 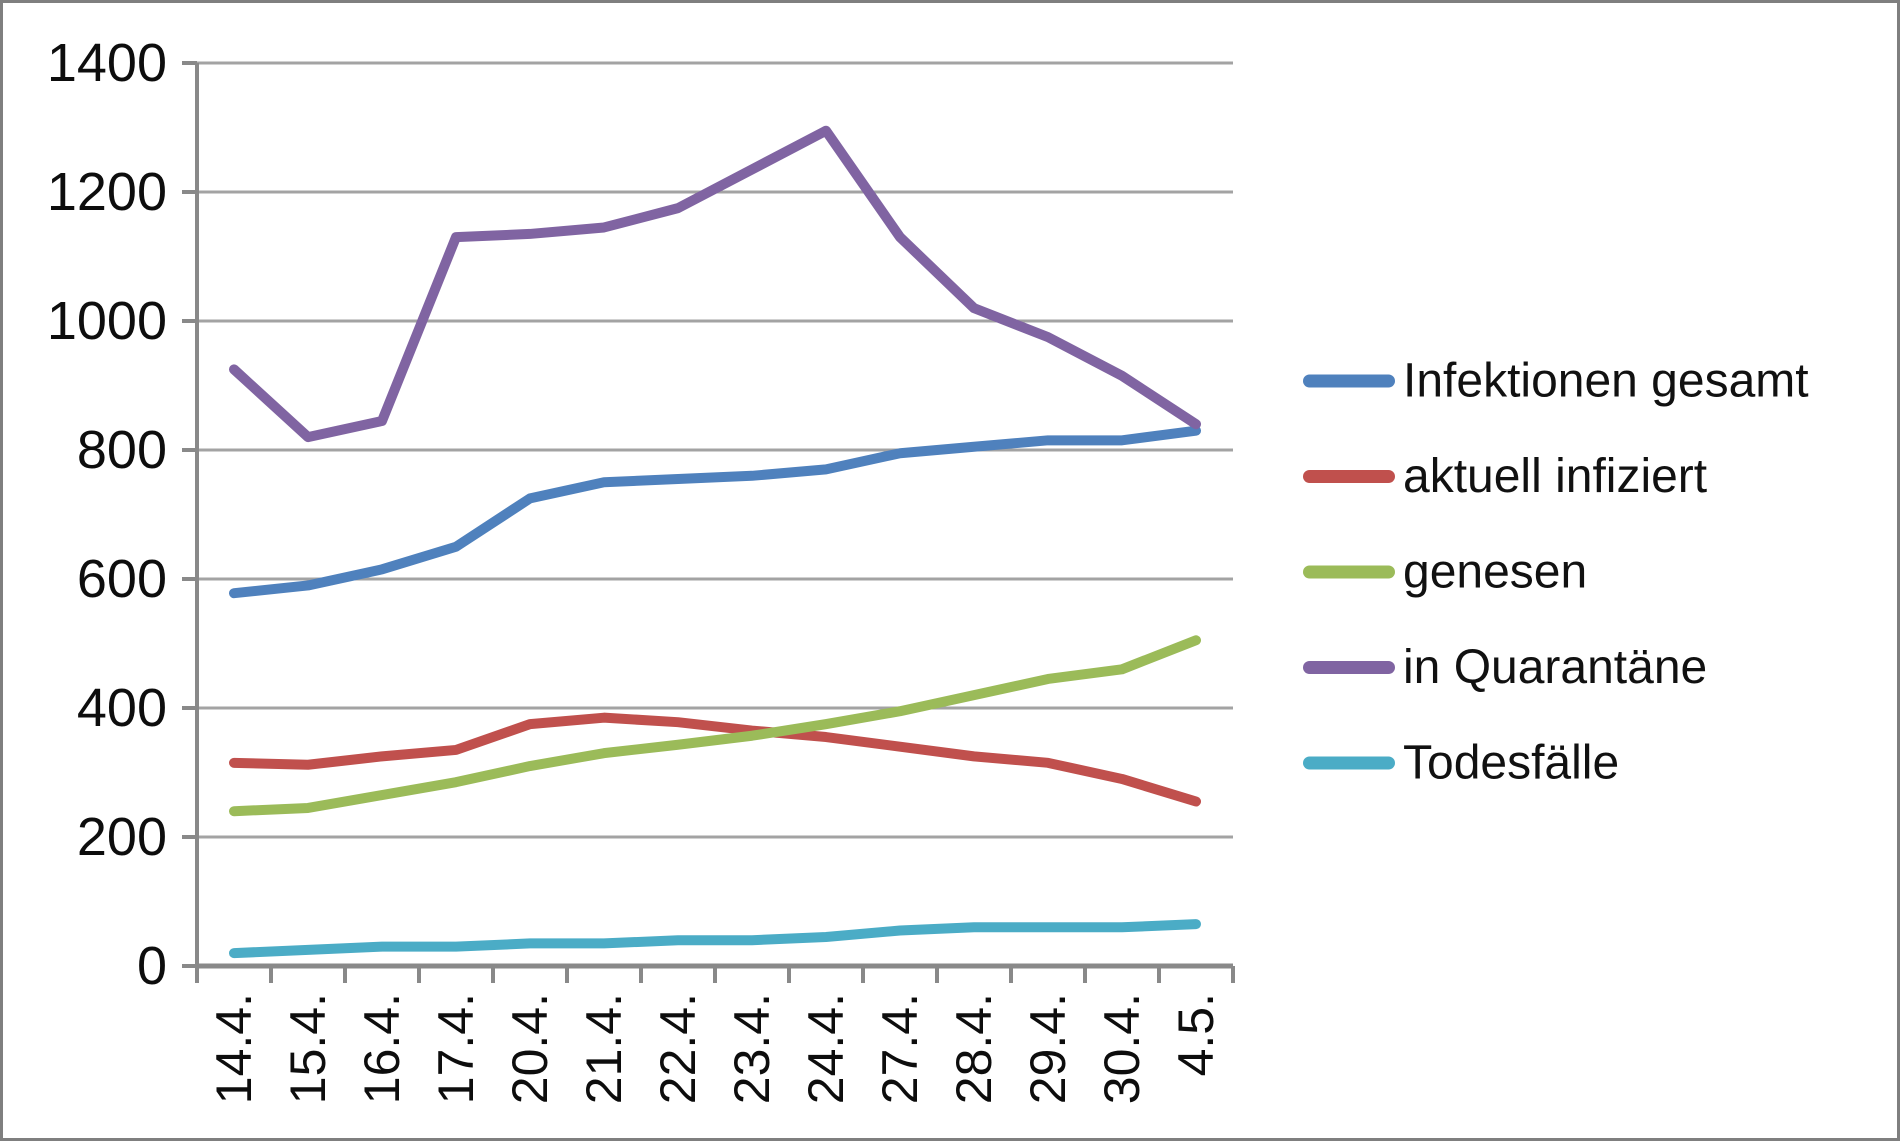 What do you see at coordinates (107, 514) in the screenshot?
I see `y-axis-labels: 0 200 400 600 800 1000 1200 1400` at bounding box center [107, 514].